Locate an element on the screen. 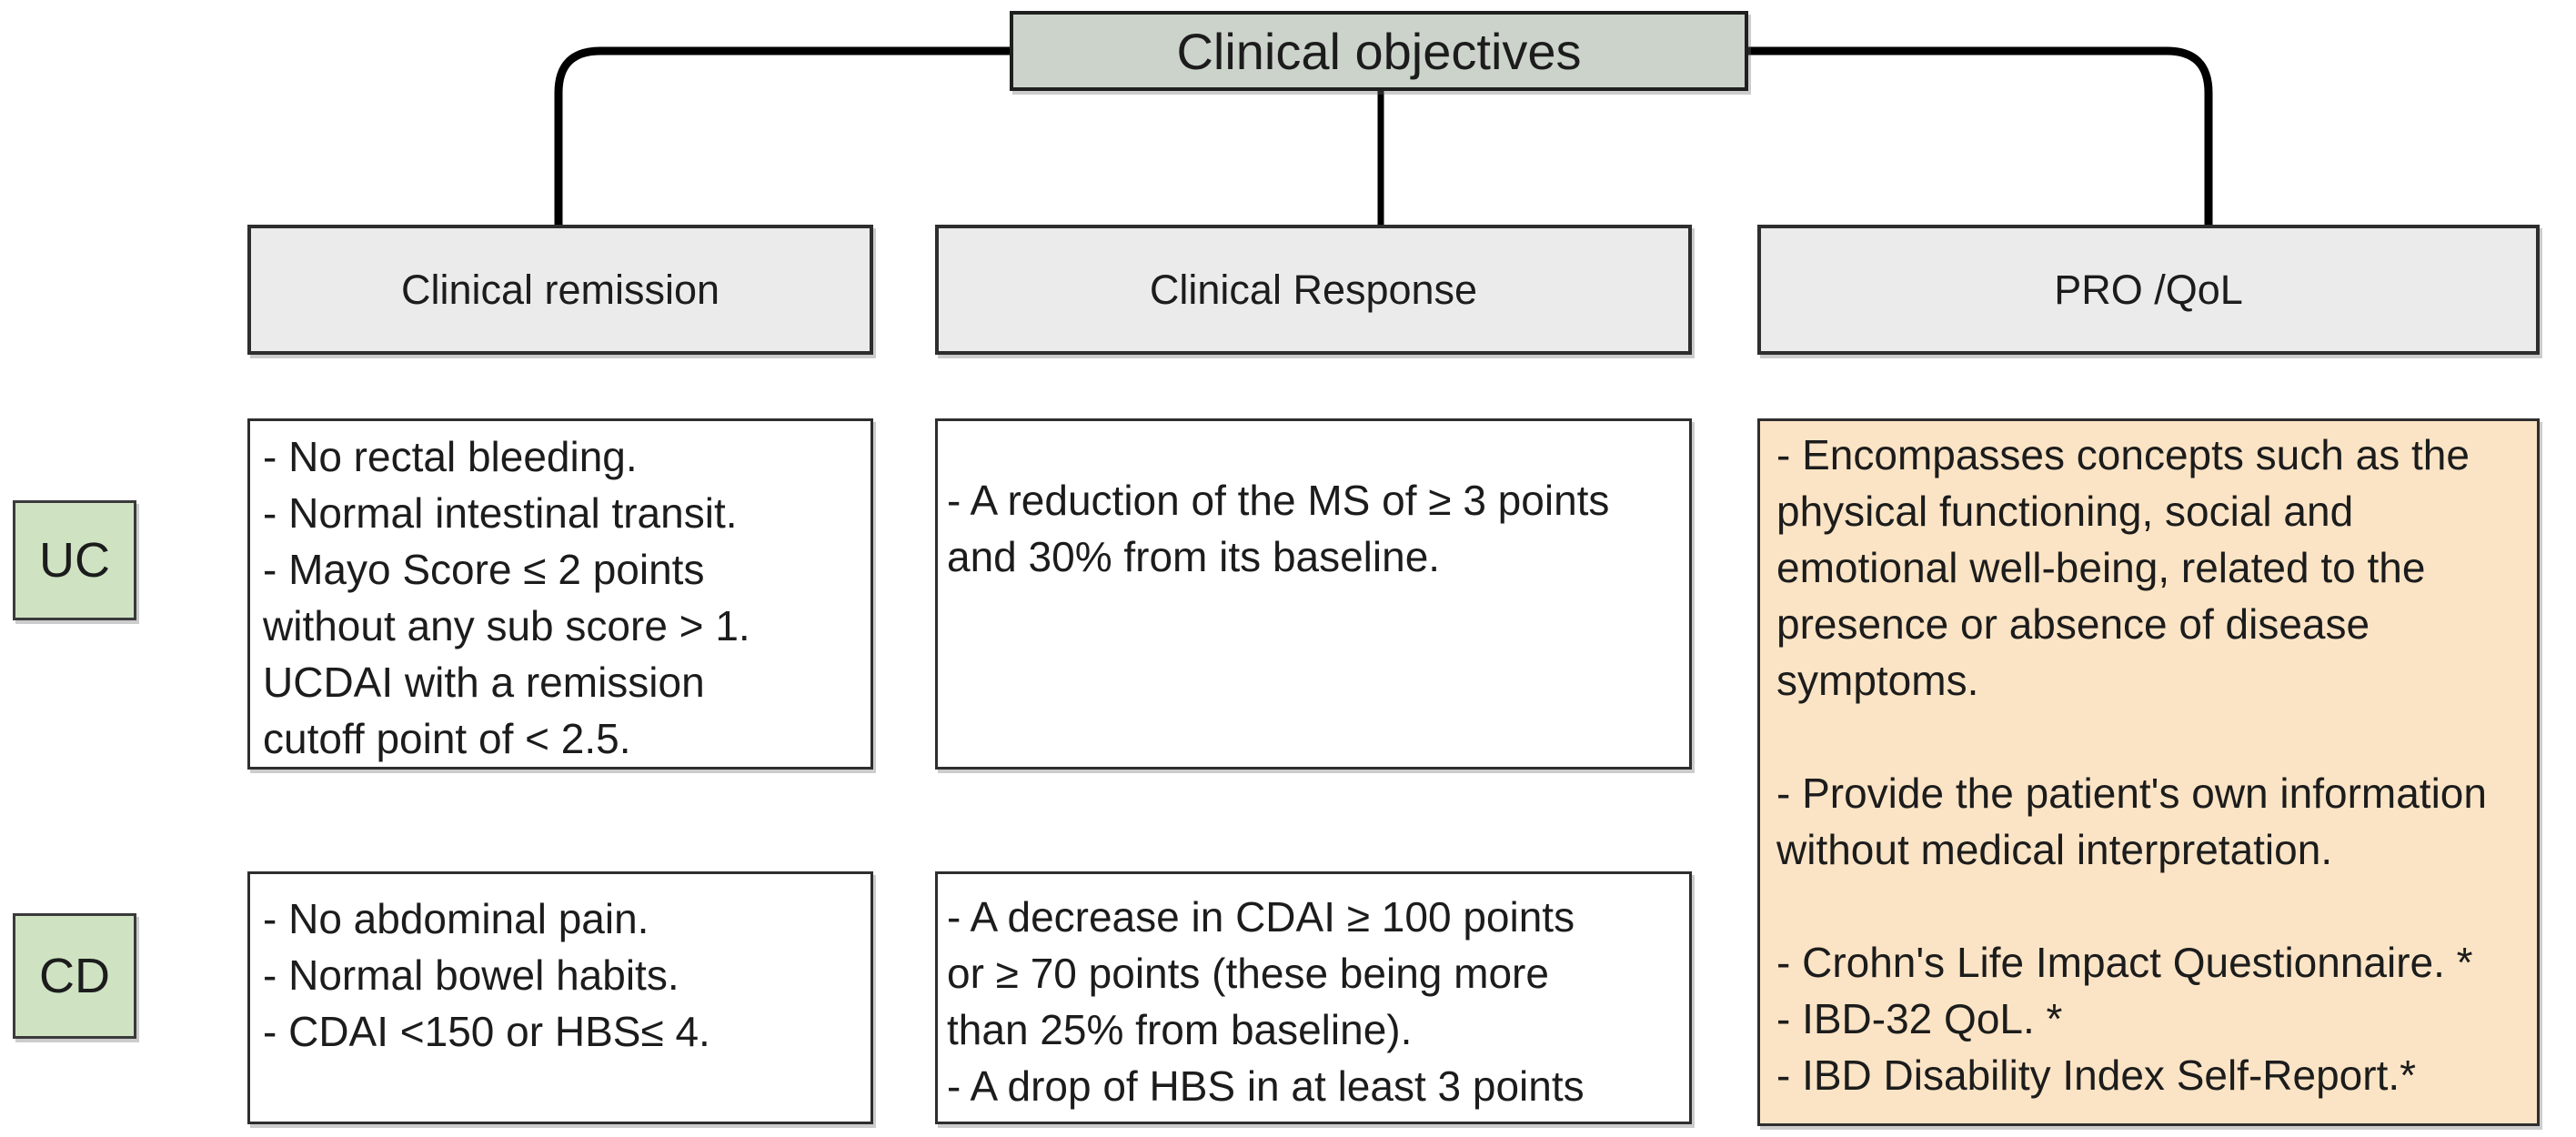 This screenshot has width=2576, height=1137. column-header-clinical-response: Clinical Response is located at coordinates (1313, 290).